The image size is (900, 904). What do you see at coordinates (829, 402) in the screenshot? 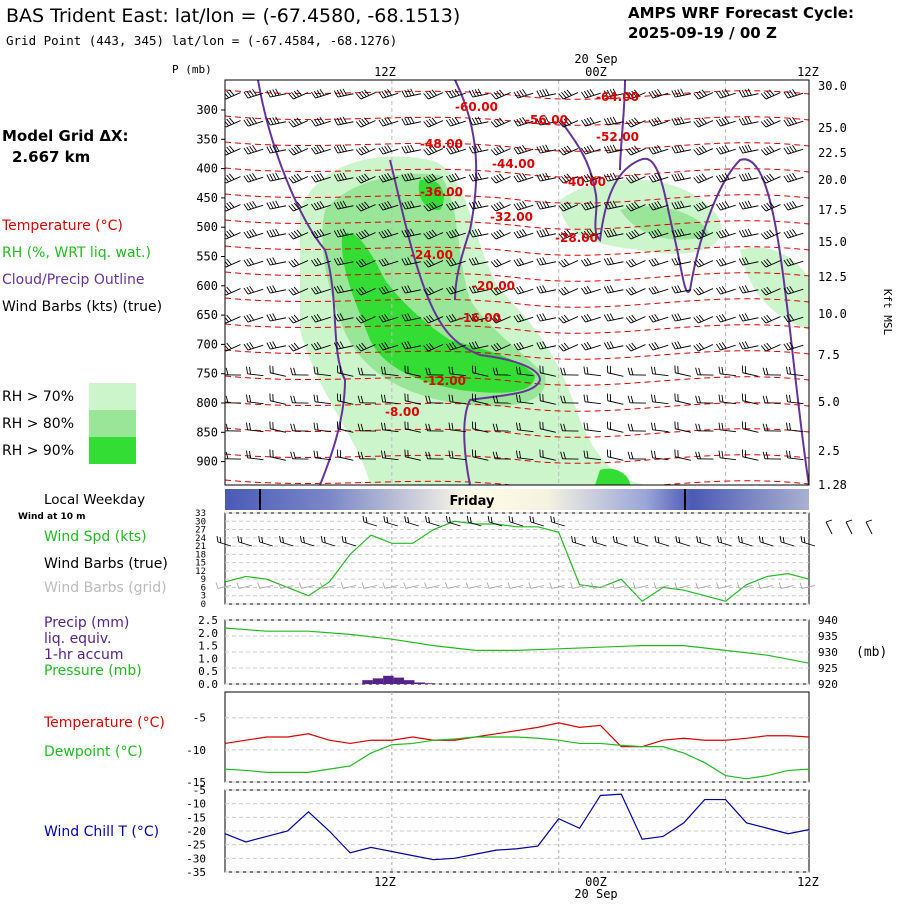
I see `height-tick-label: 5.0` at bounding box center [829, 402].